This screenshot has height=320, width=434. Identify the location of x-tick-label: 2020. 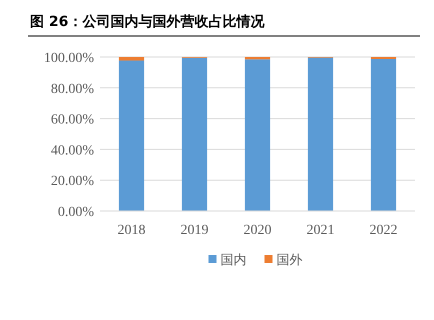
(258, 230).